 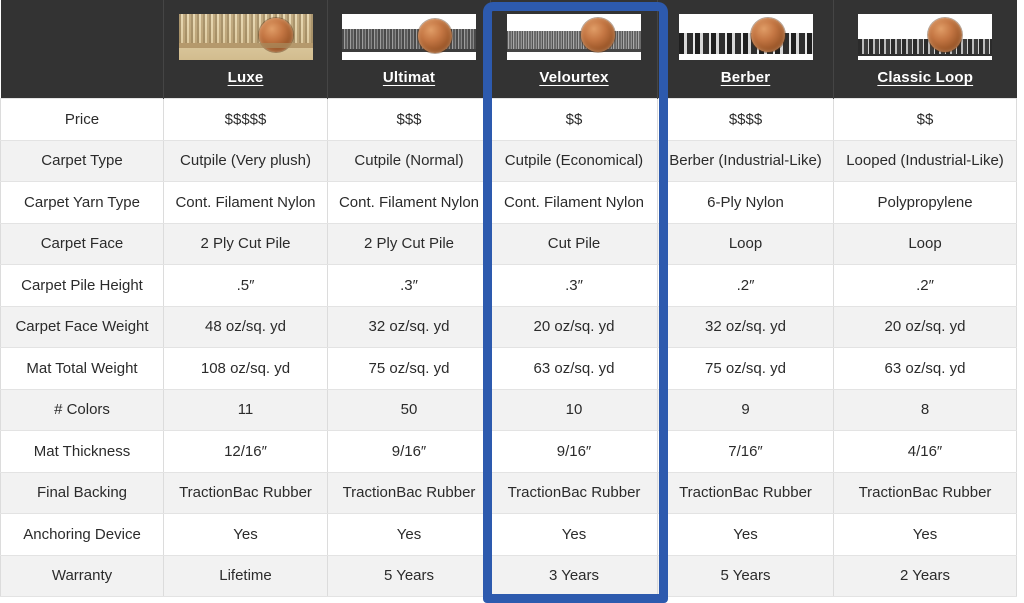 I want to click on cell: $$$, so click(x=409, y=119).